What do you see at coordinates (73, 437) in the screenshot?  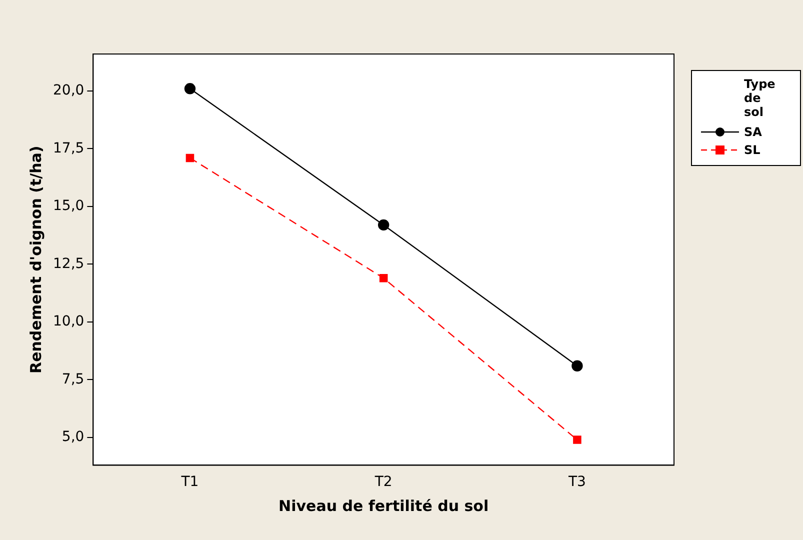 I see `y-tick-label: 5,0` at bounding box center [73, 437].